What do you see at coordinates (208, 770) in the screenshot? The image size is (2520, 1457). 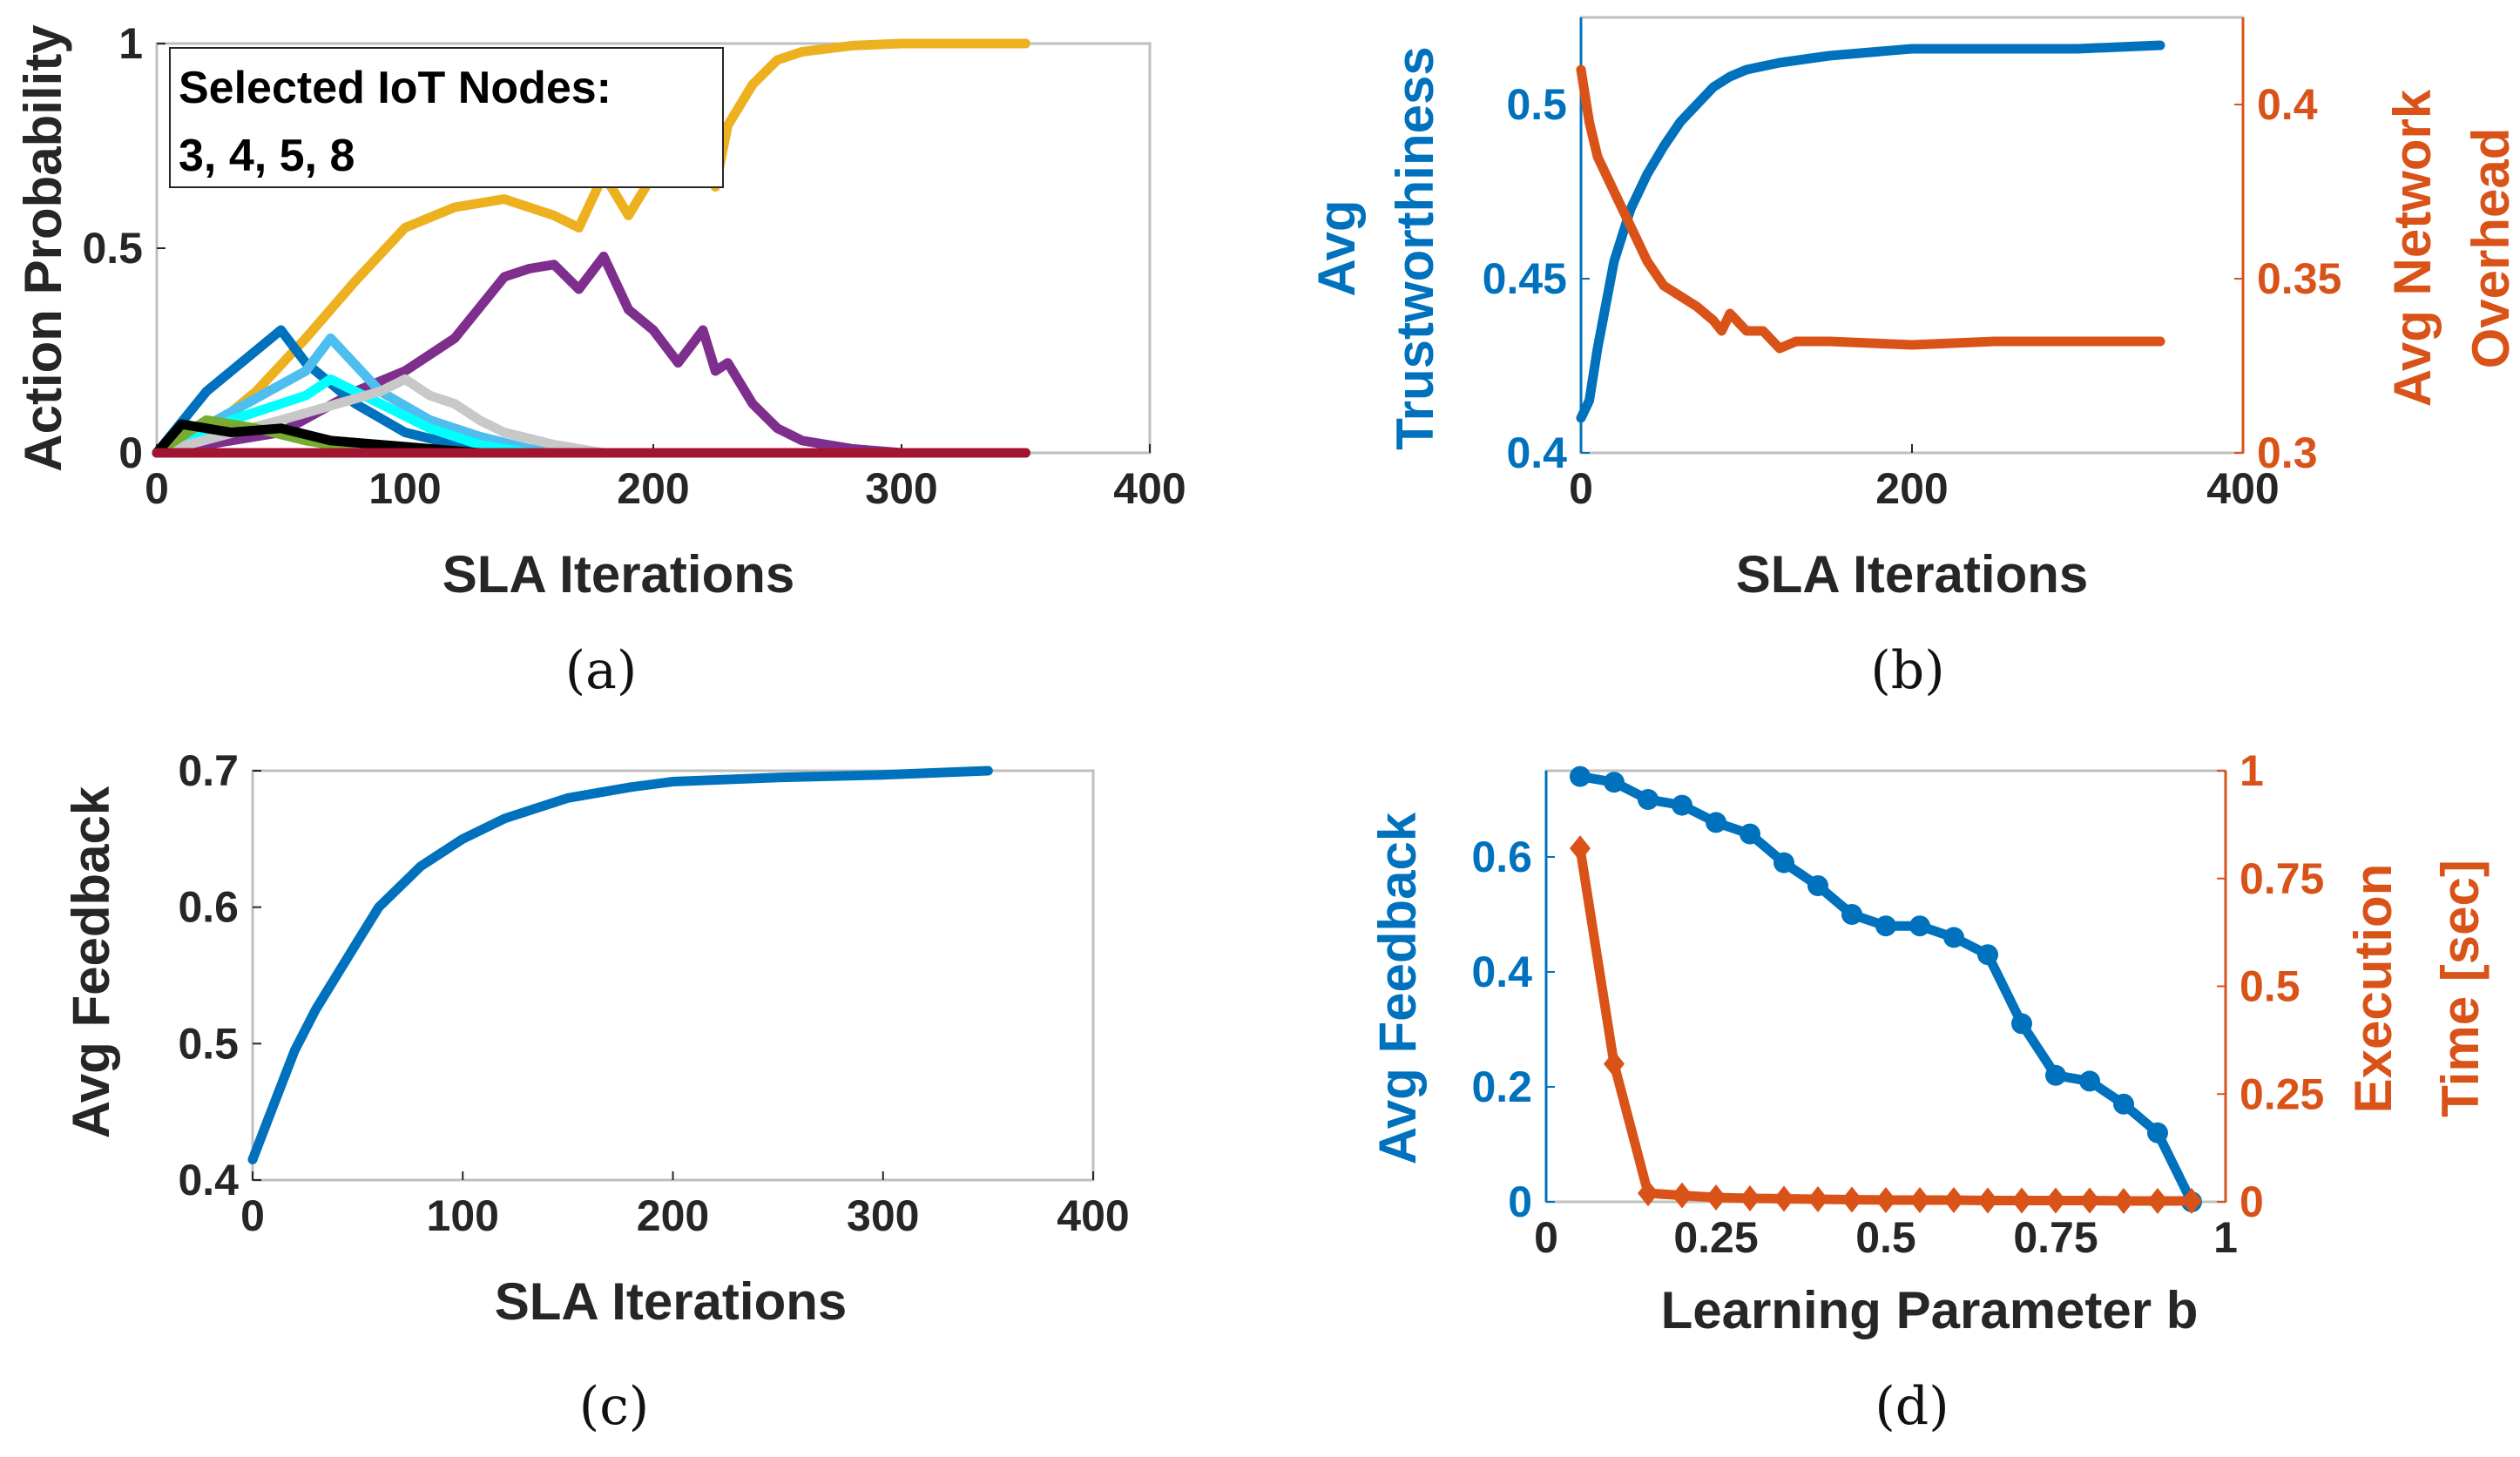 I see `y-tick-label: 0.7` at bounding box center [208, 770].